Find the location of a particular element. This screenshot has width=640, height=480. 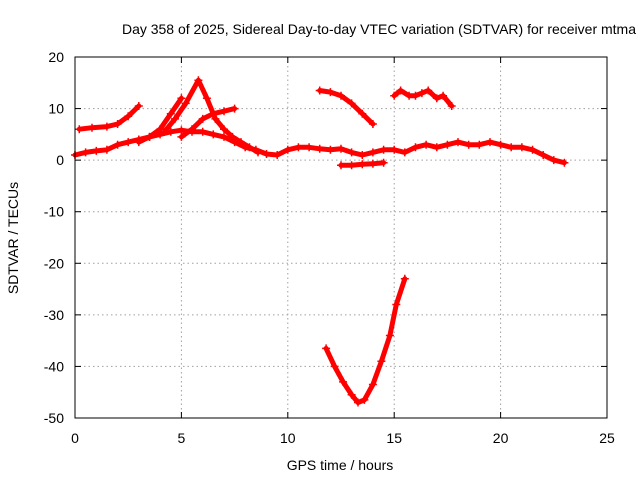

x-tick-label: 5 is located at coordinates (182, 438).